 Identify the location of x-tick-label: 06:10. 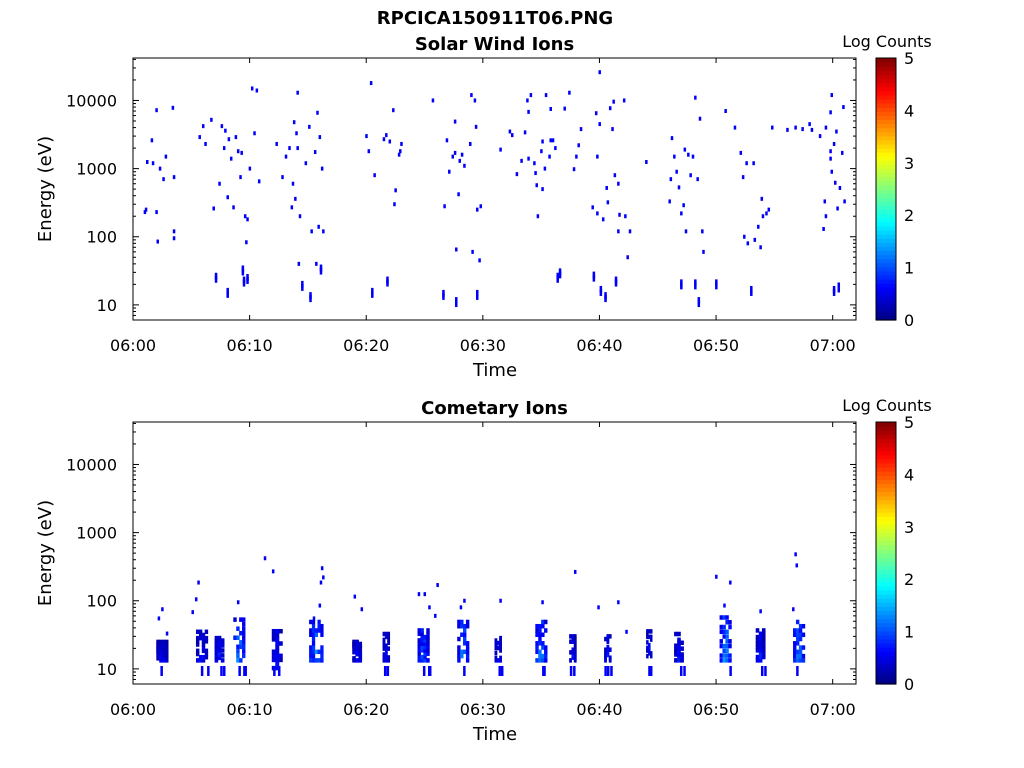
(250, 345).